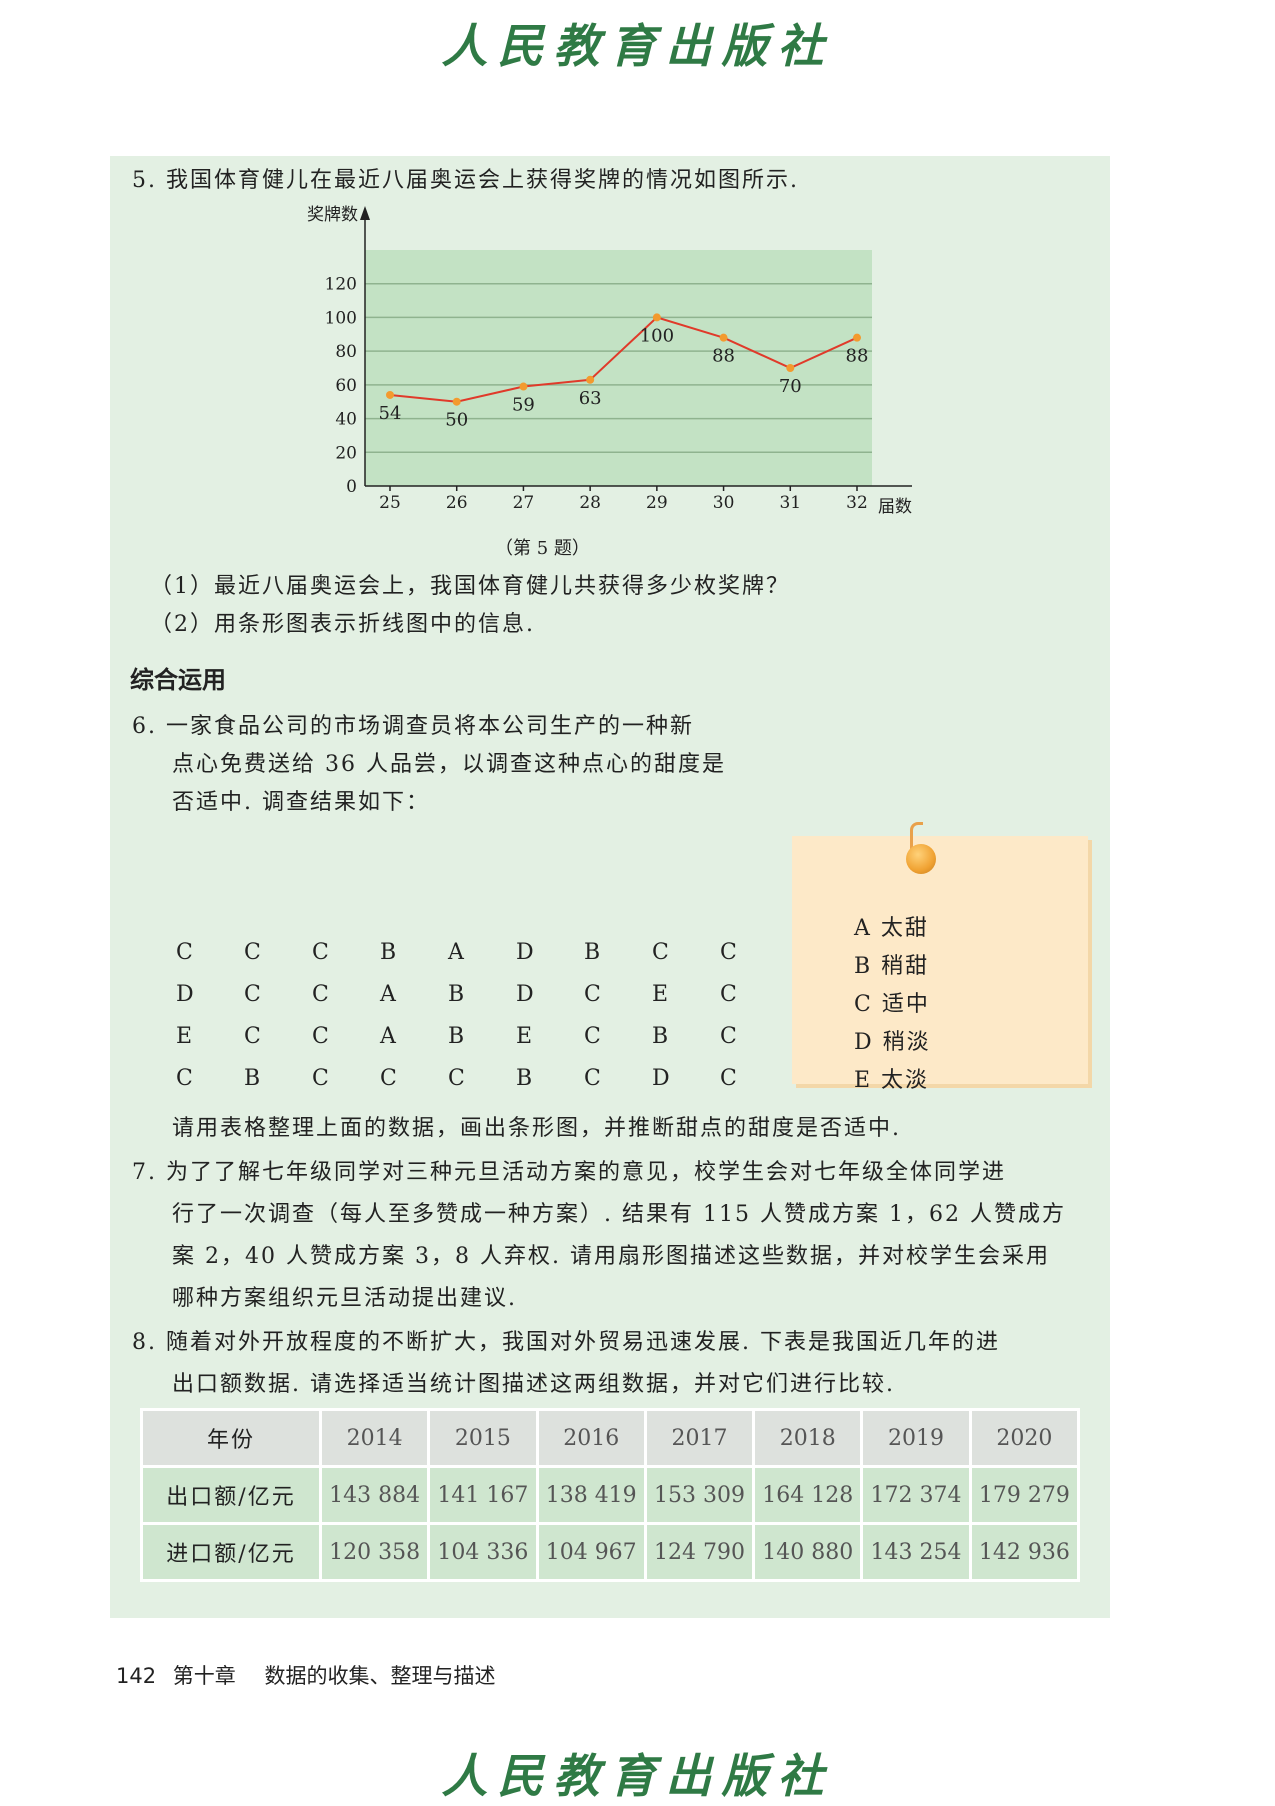 This screenshot has width=1275, height=1806. What do you see at coordinates (374, 1495) in the screenshot?
I see `table-cell: 143 884` at bounding box center [374, 1495].